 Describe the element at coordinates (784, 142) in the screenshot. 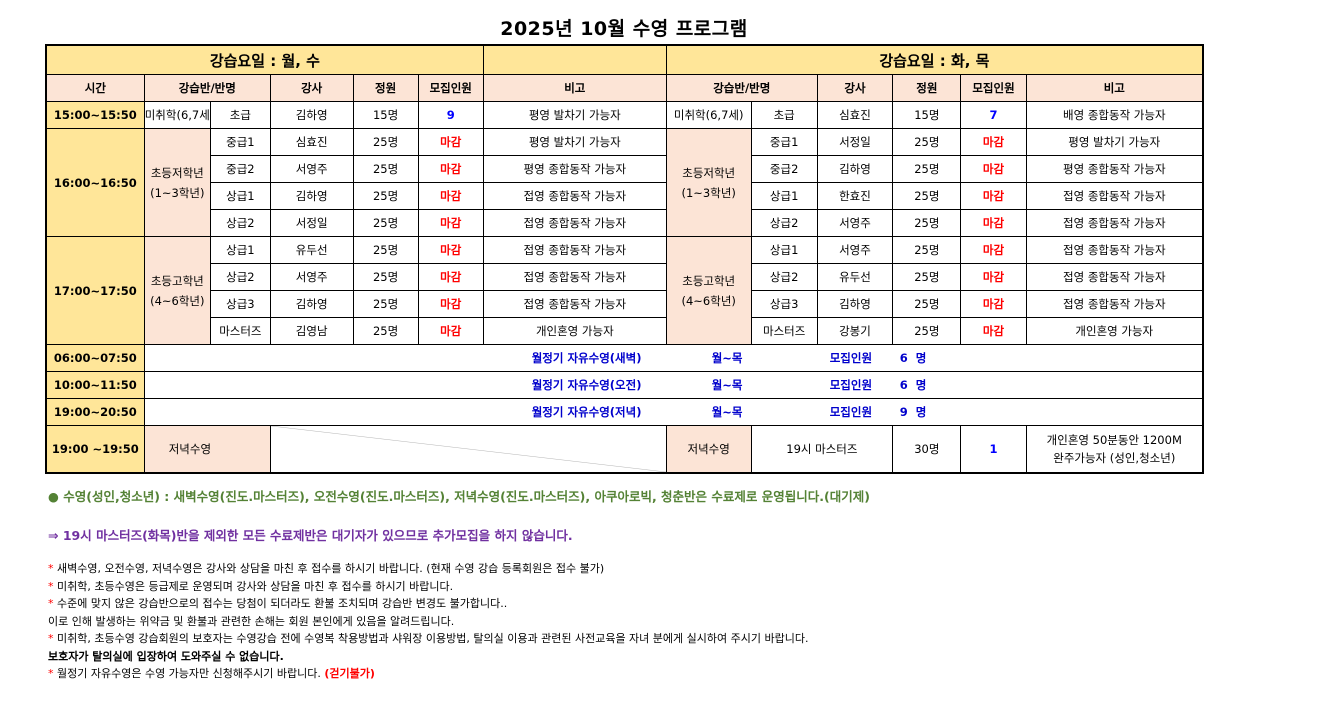

I see `class-level: 중급1` at that location.